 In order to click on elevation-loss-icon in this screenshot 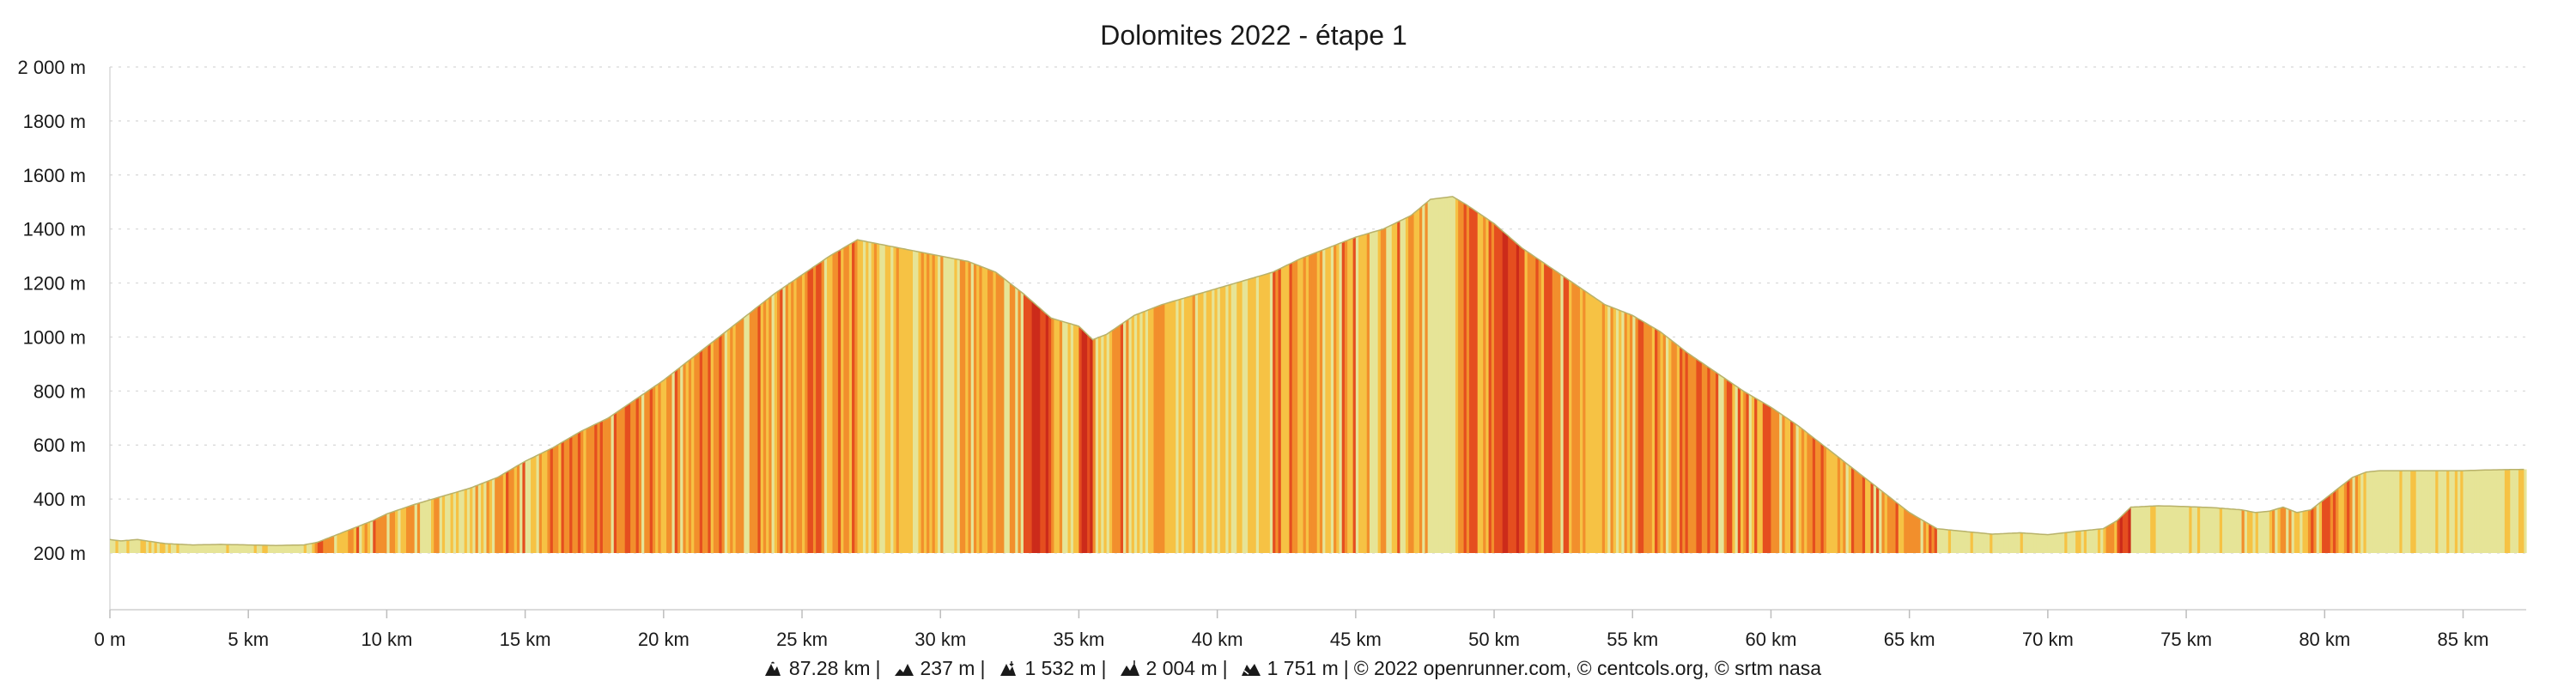, I will do `click(1009, 668)`.